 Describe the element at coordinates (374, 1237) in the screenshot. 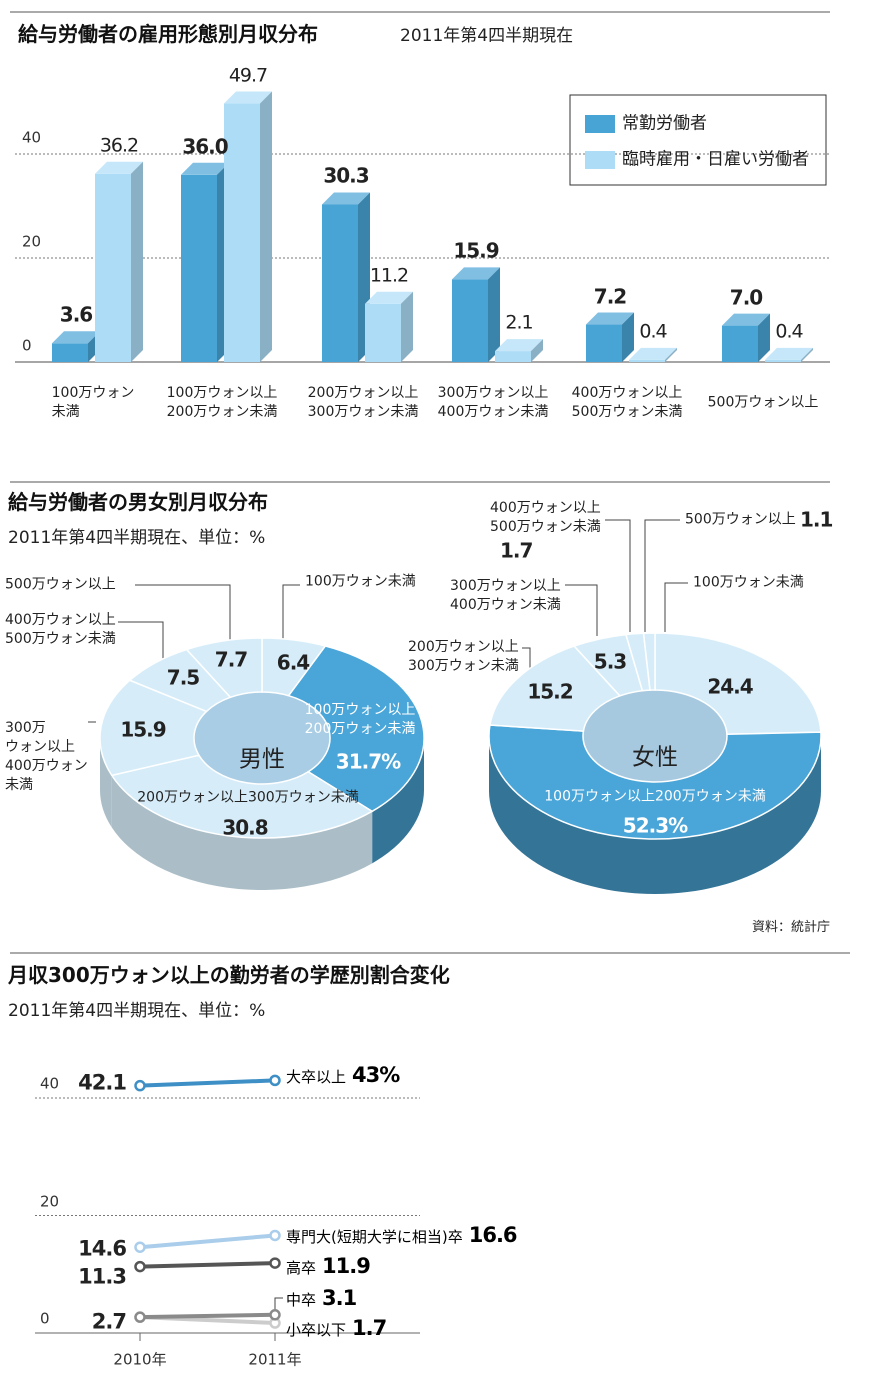

I see `series-name: 専門大(短期大学に相当)卒` at that location.